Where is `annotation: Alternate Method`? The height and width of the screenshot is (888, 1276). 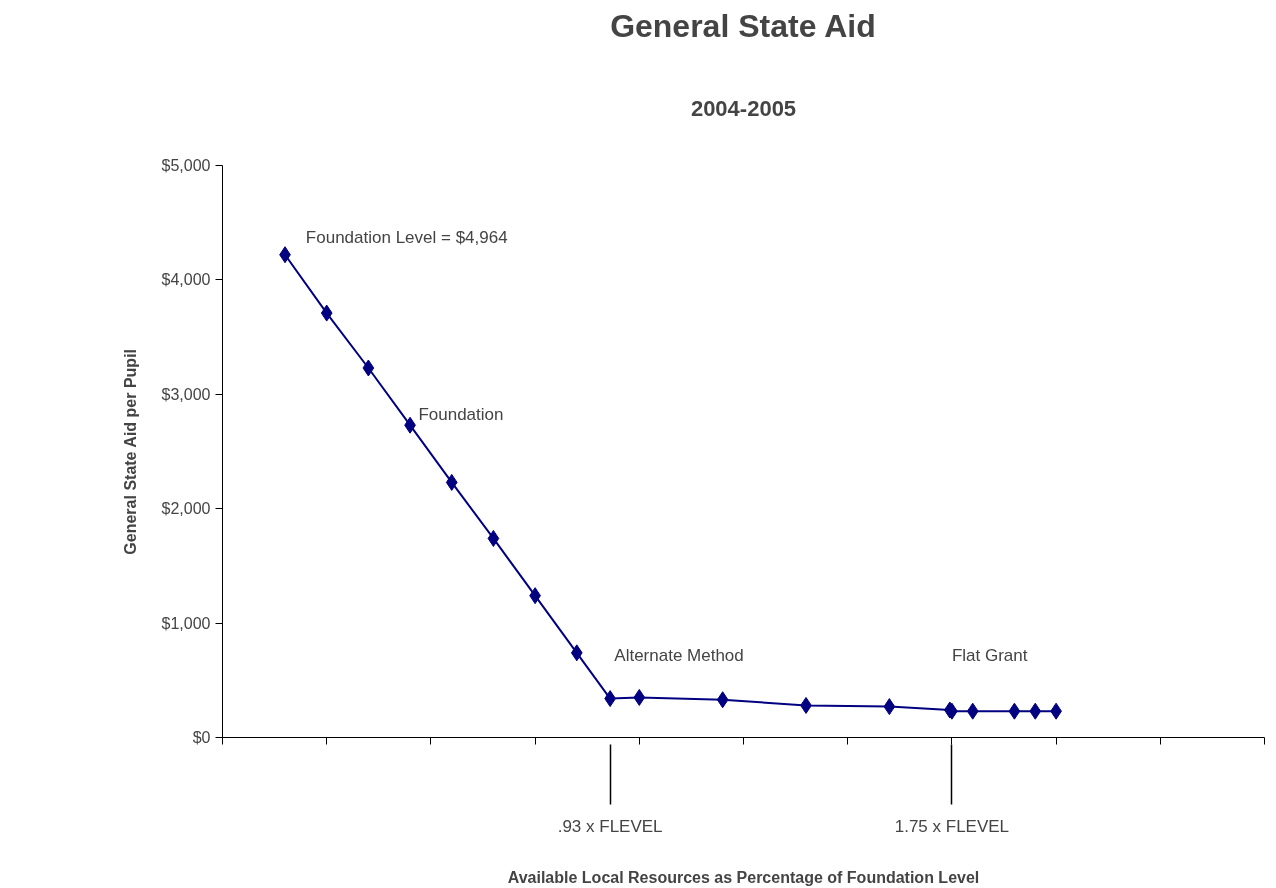 annotation: Alternate Method is located at coordinates (679, 655).